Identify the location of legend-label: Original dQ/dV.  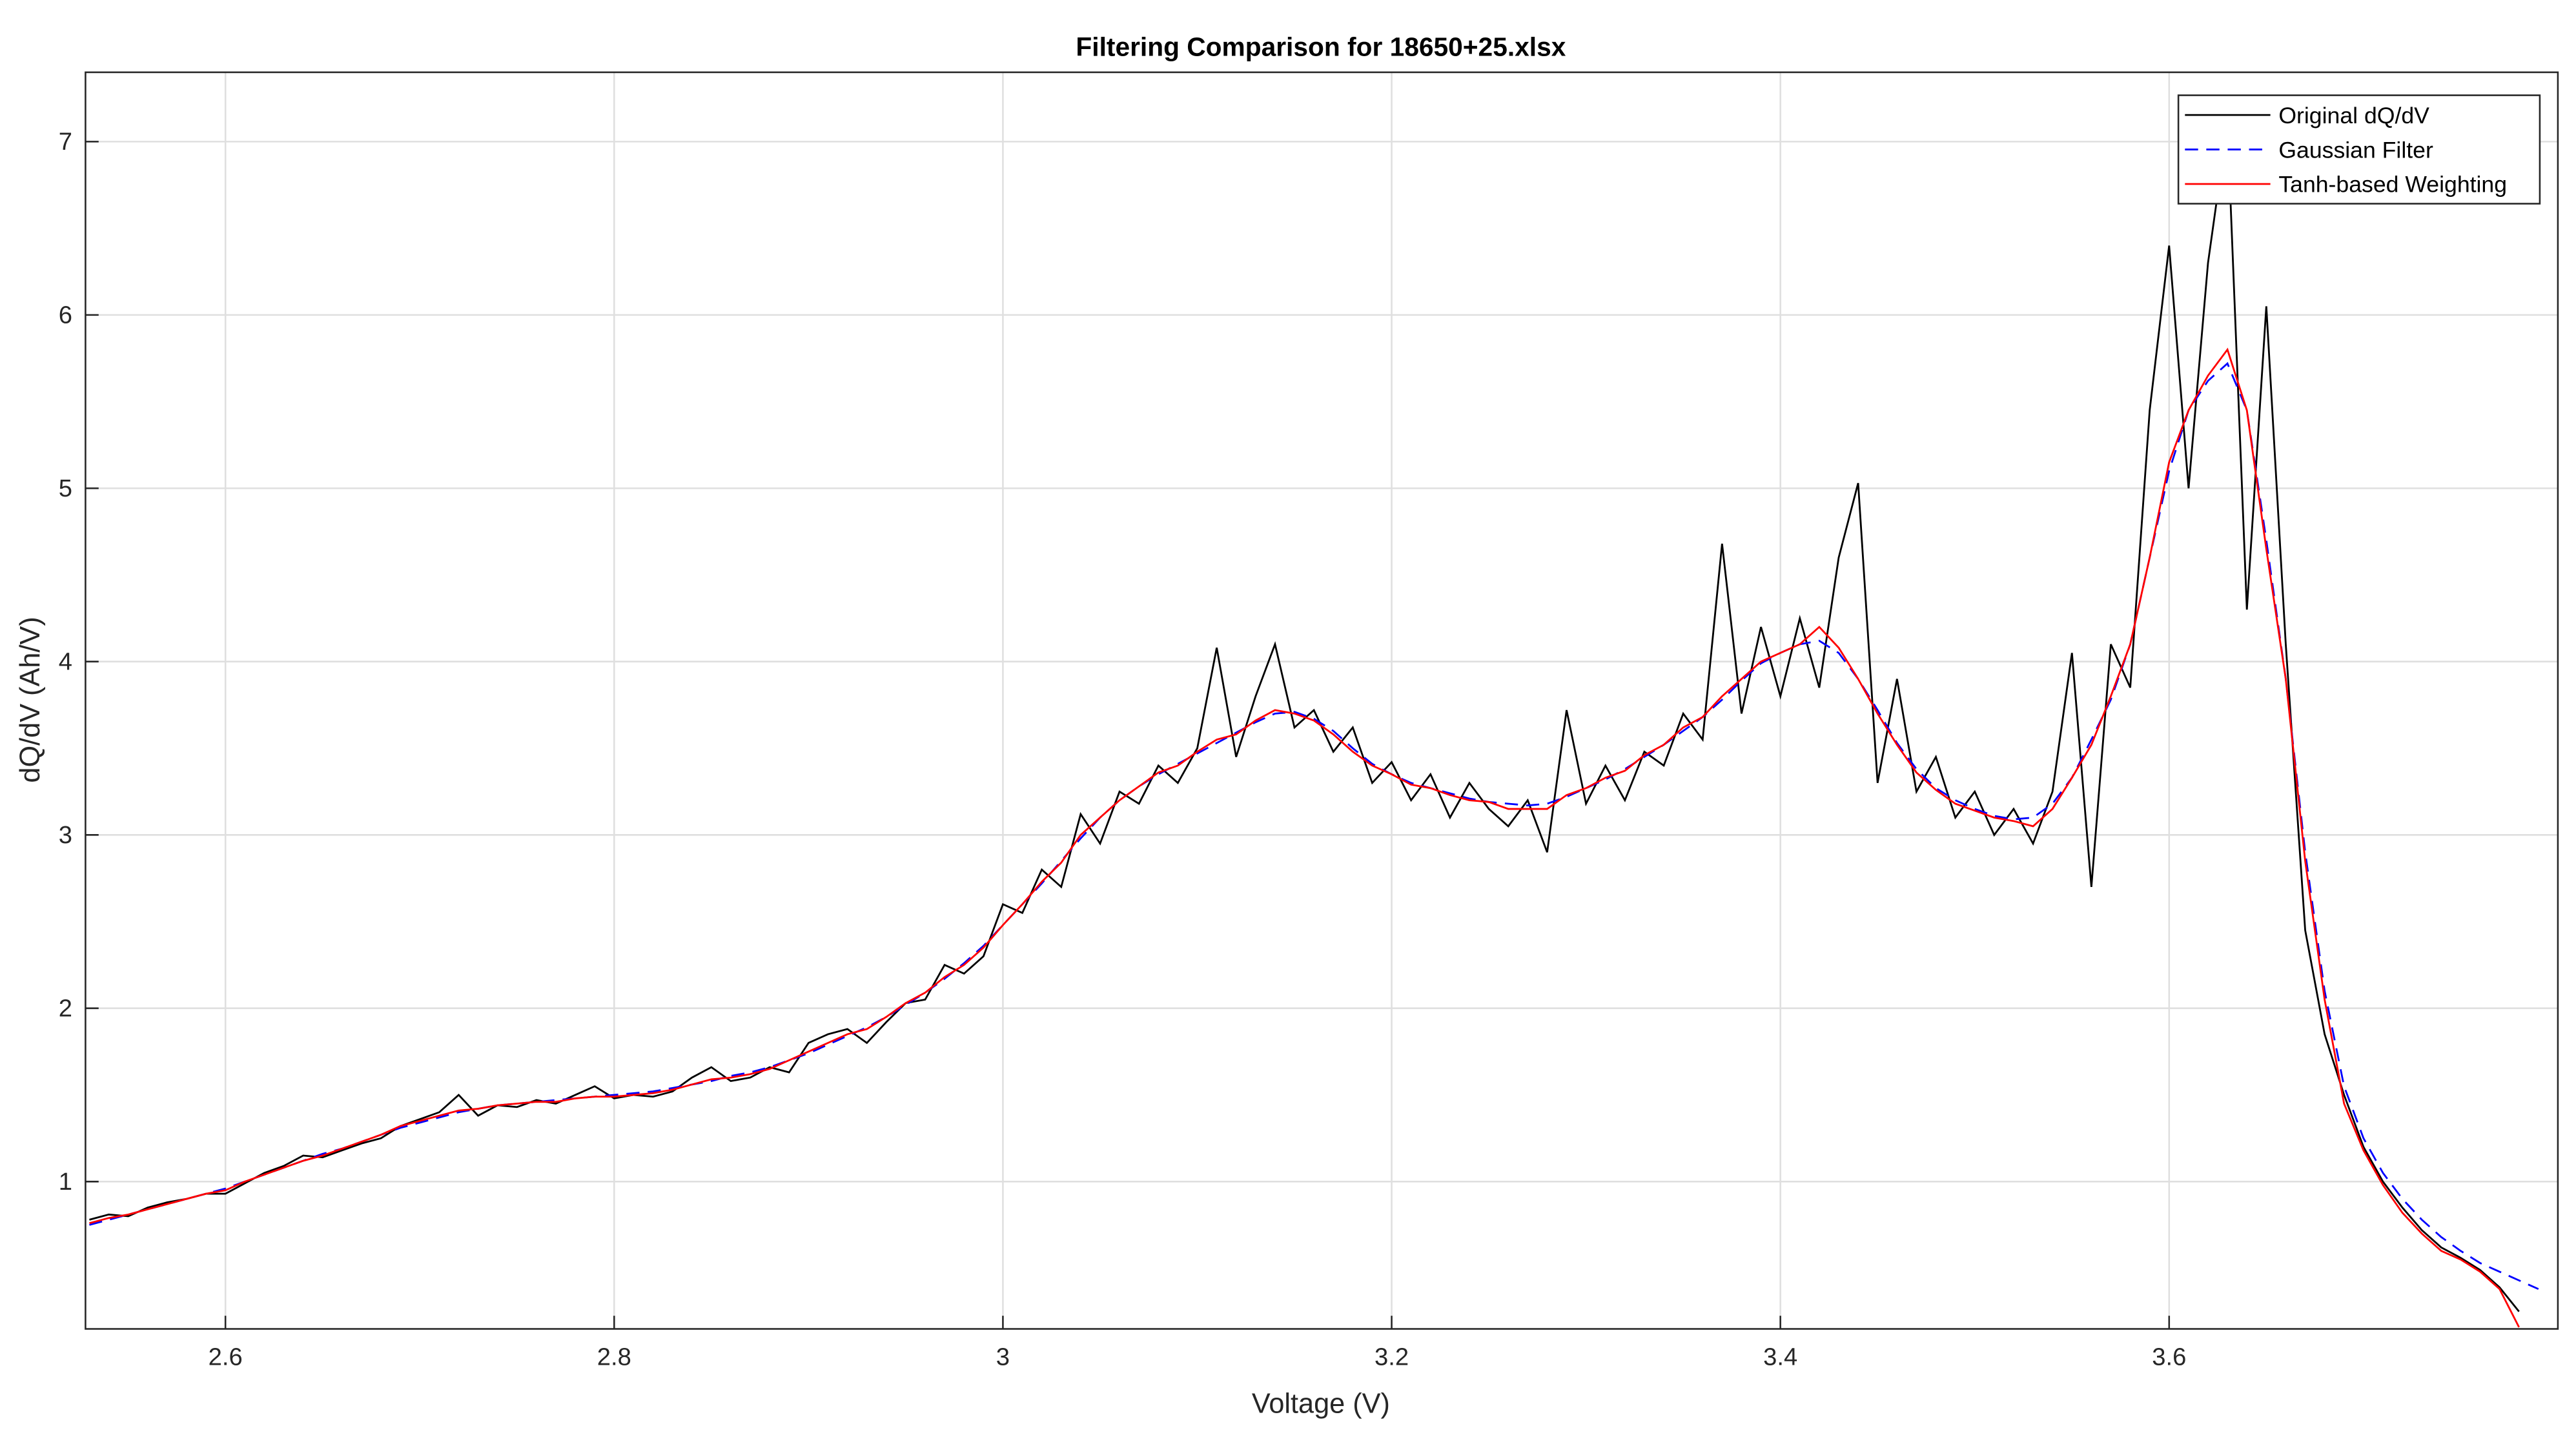
(2353, 115).